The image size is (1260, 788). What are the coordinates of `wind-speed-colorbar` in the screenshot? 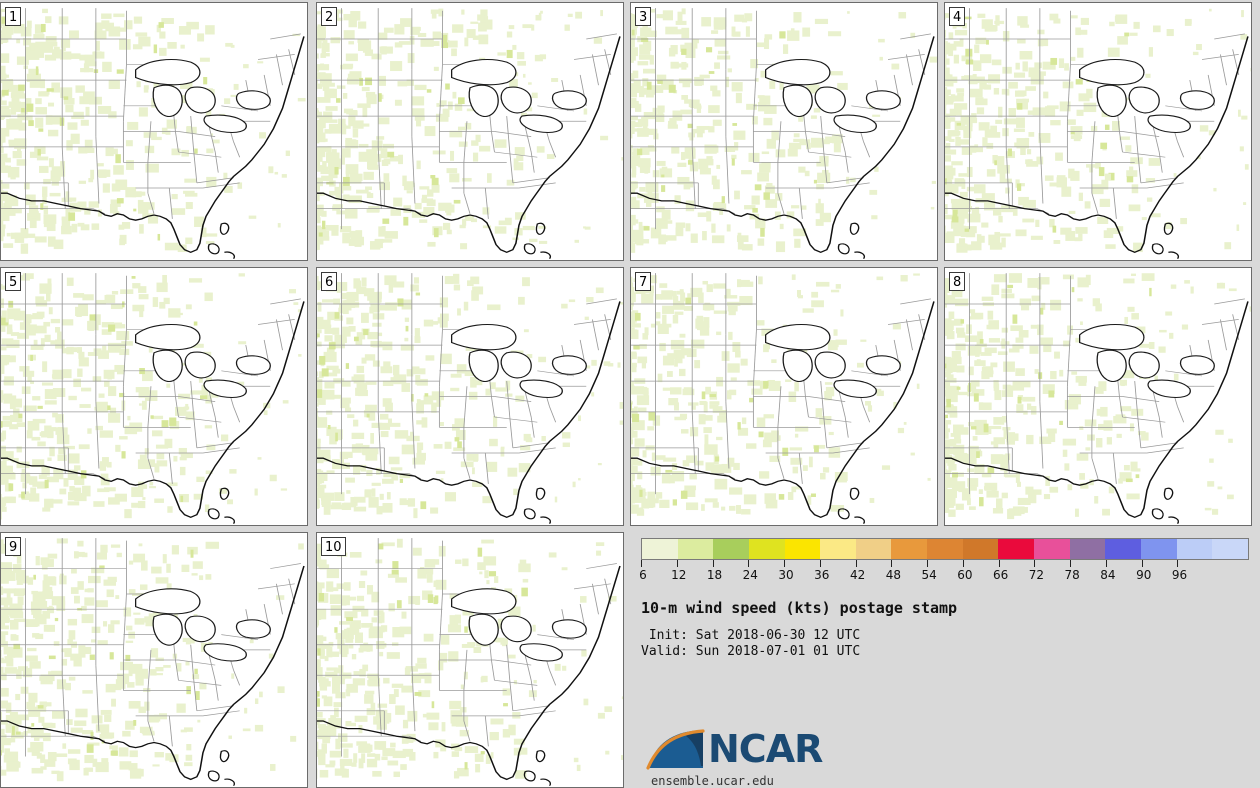 It's located at (945, 549).